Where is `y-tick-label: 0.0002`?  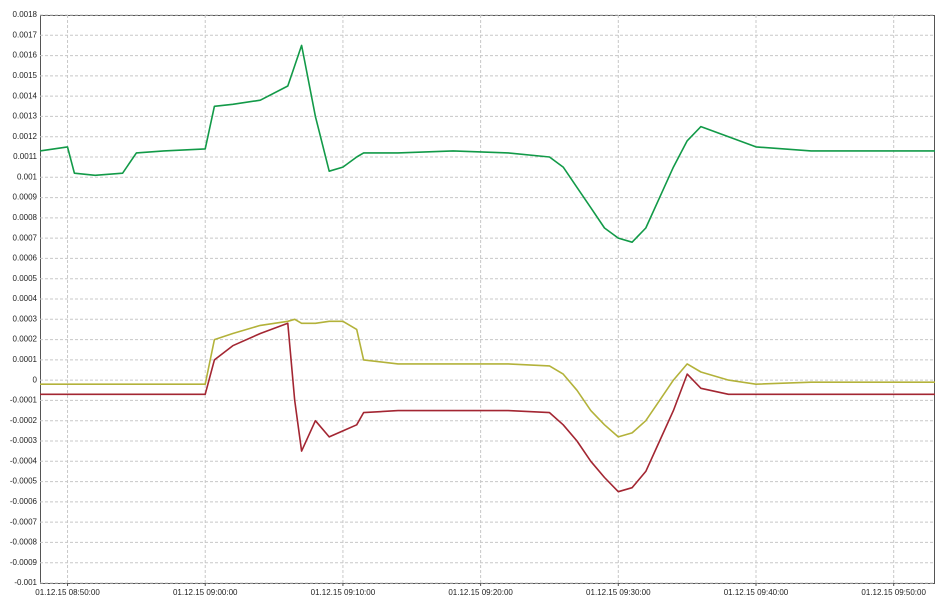
y-tick-label: 0.0002 is located at coordinates (25, 339).